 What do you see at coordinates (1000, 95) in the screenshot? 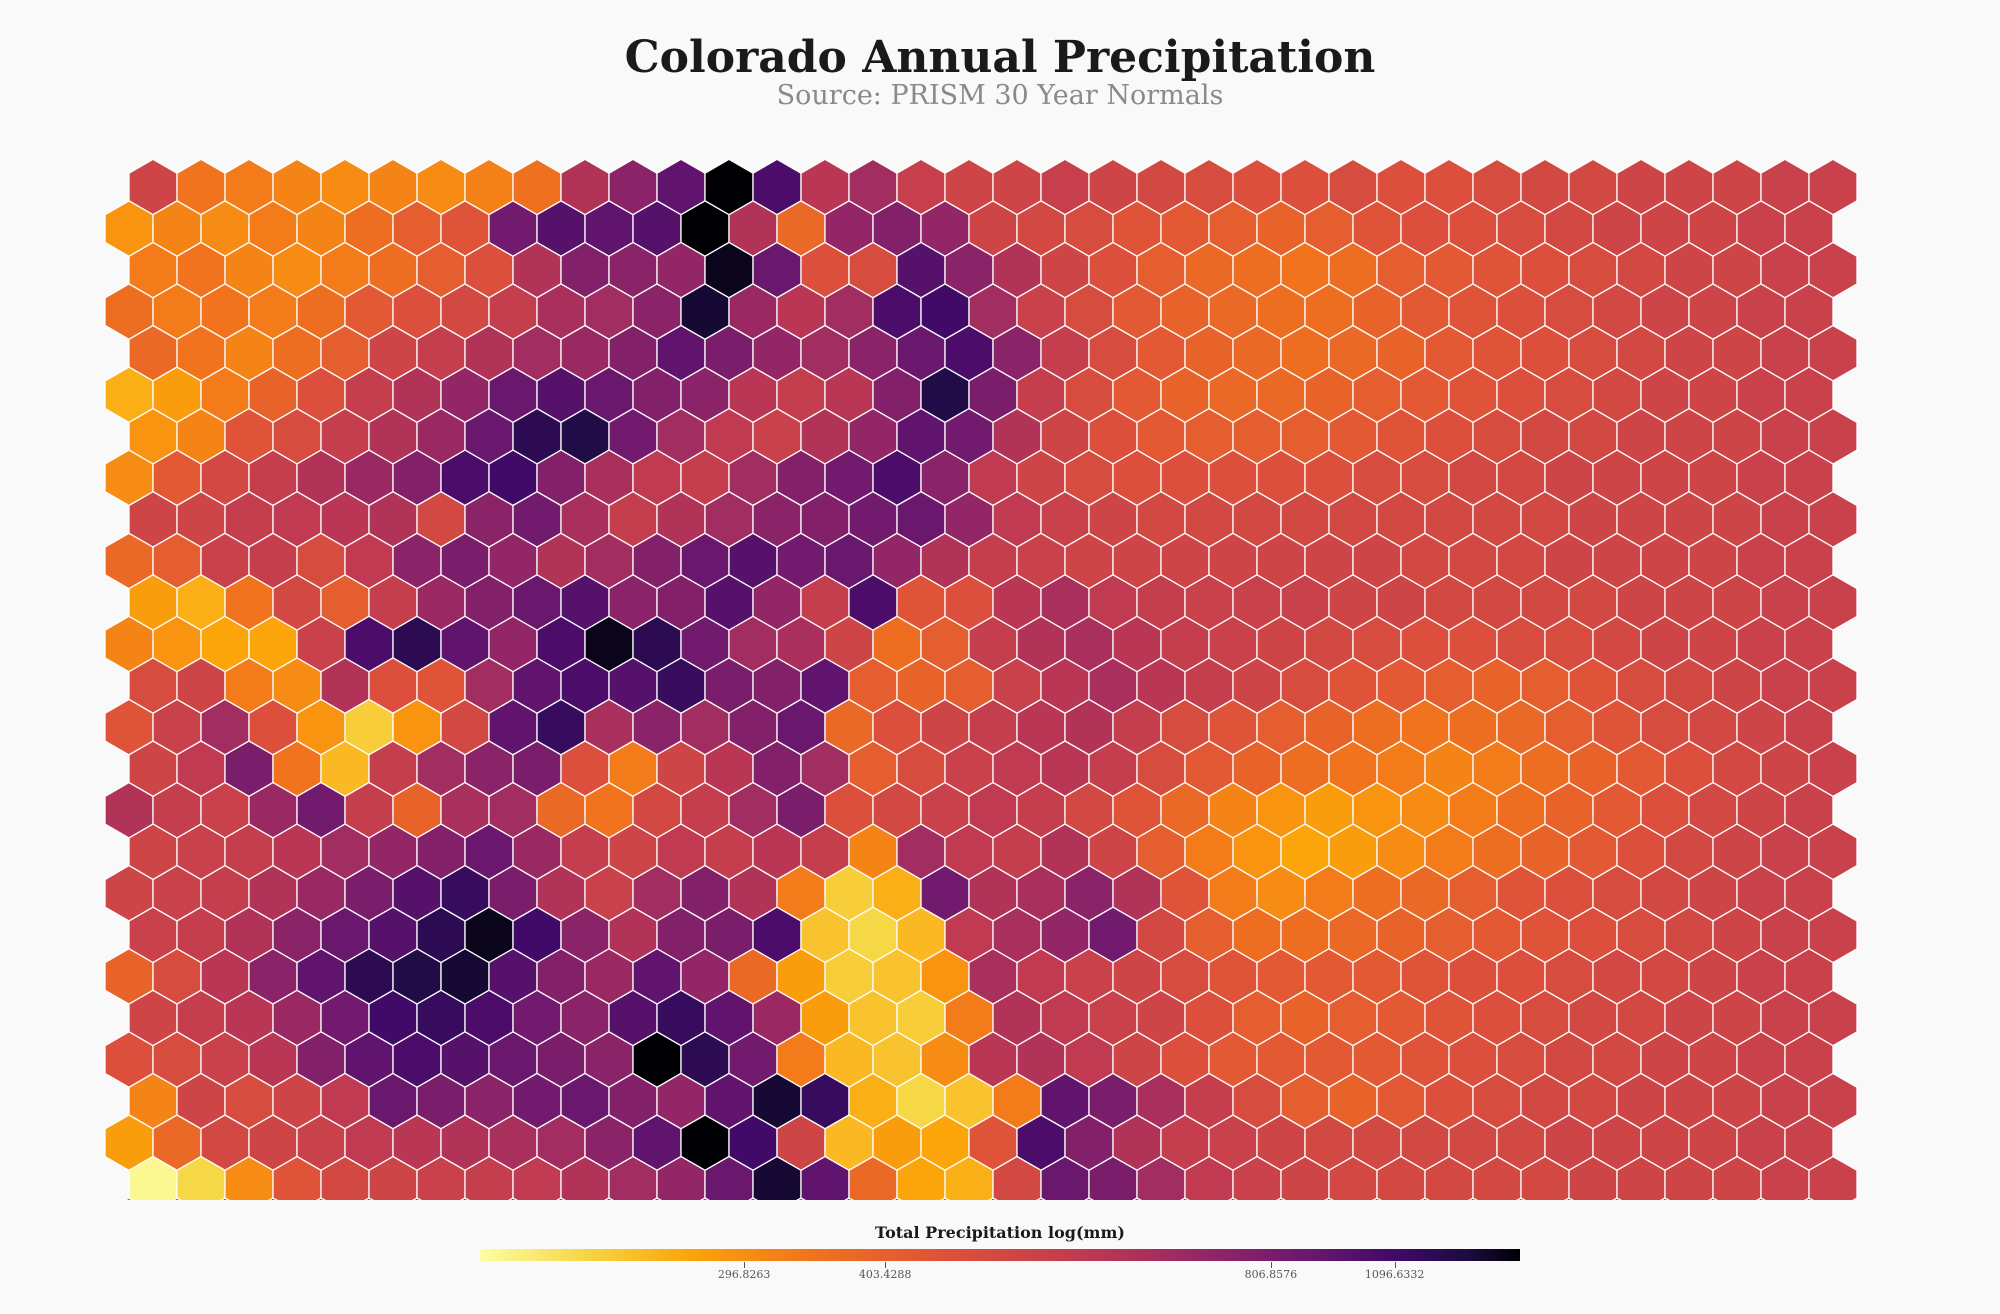
I see `chart-subtitle: Source: PRISM 30 Year Normals` at bounding box center [1000, 95].